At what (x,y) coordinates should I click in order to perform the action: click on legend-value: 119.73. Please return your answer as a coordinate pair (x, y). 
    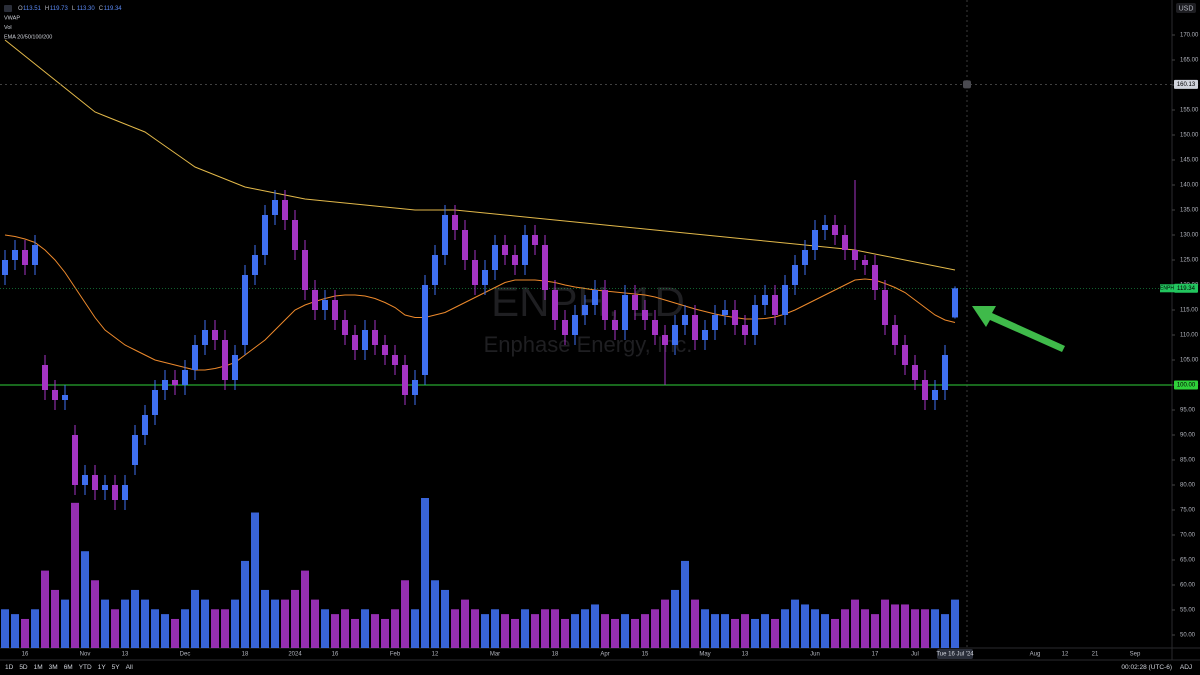
    Looking at the image, I should click on (59, 9).